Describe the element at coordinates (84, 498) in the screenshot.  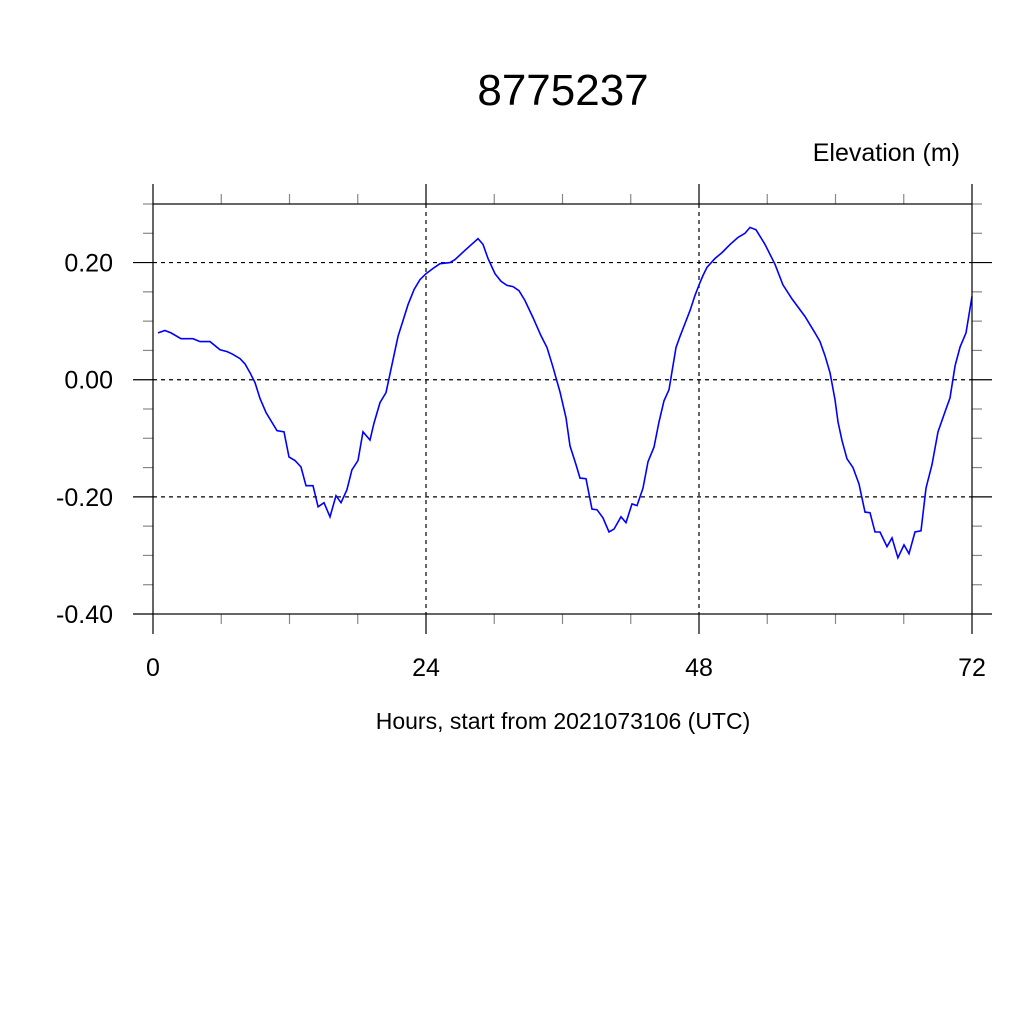
I see `y-tick-label: -0.20` at that location.